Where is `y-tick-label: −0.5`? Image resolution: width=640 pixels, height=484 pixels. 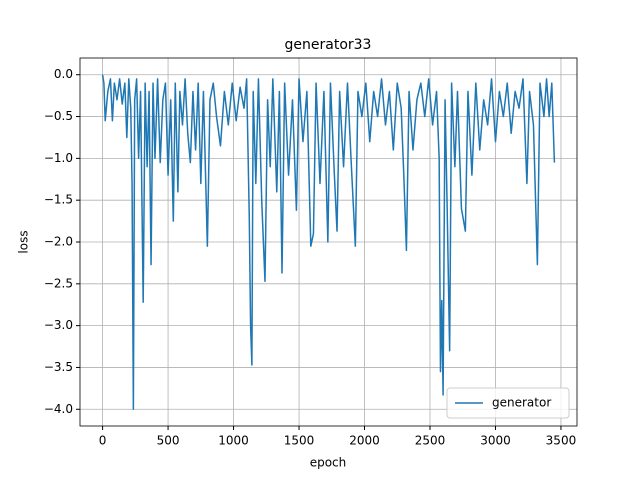 y-tick-label: −0.5 is located at coordinates (58, 116).